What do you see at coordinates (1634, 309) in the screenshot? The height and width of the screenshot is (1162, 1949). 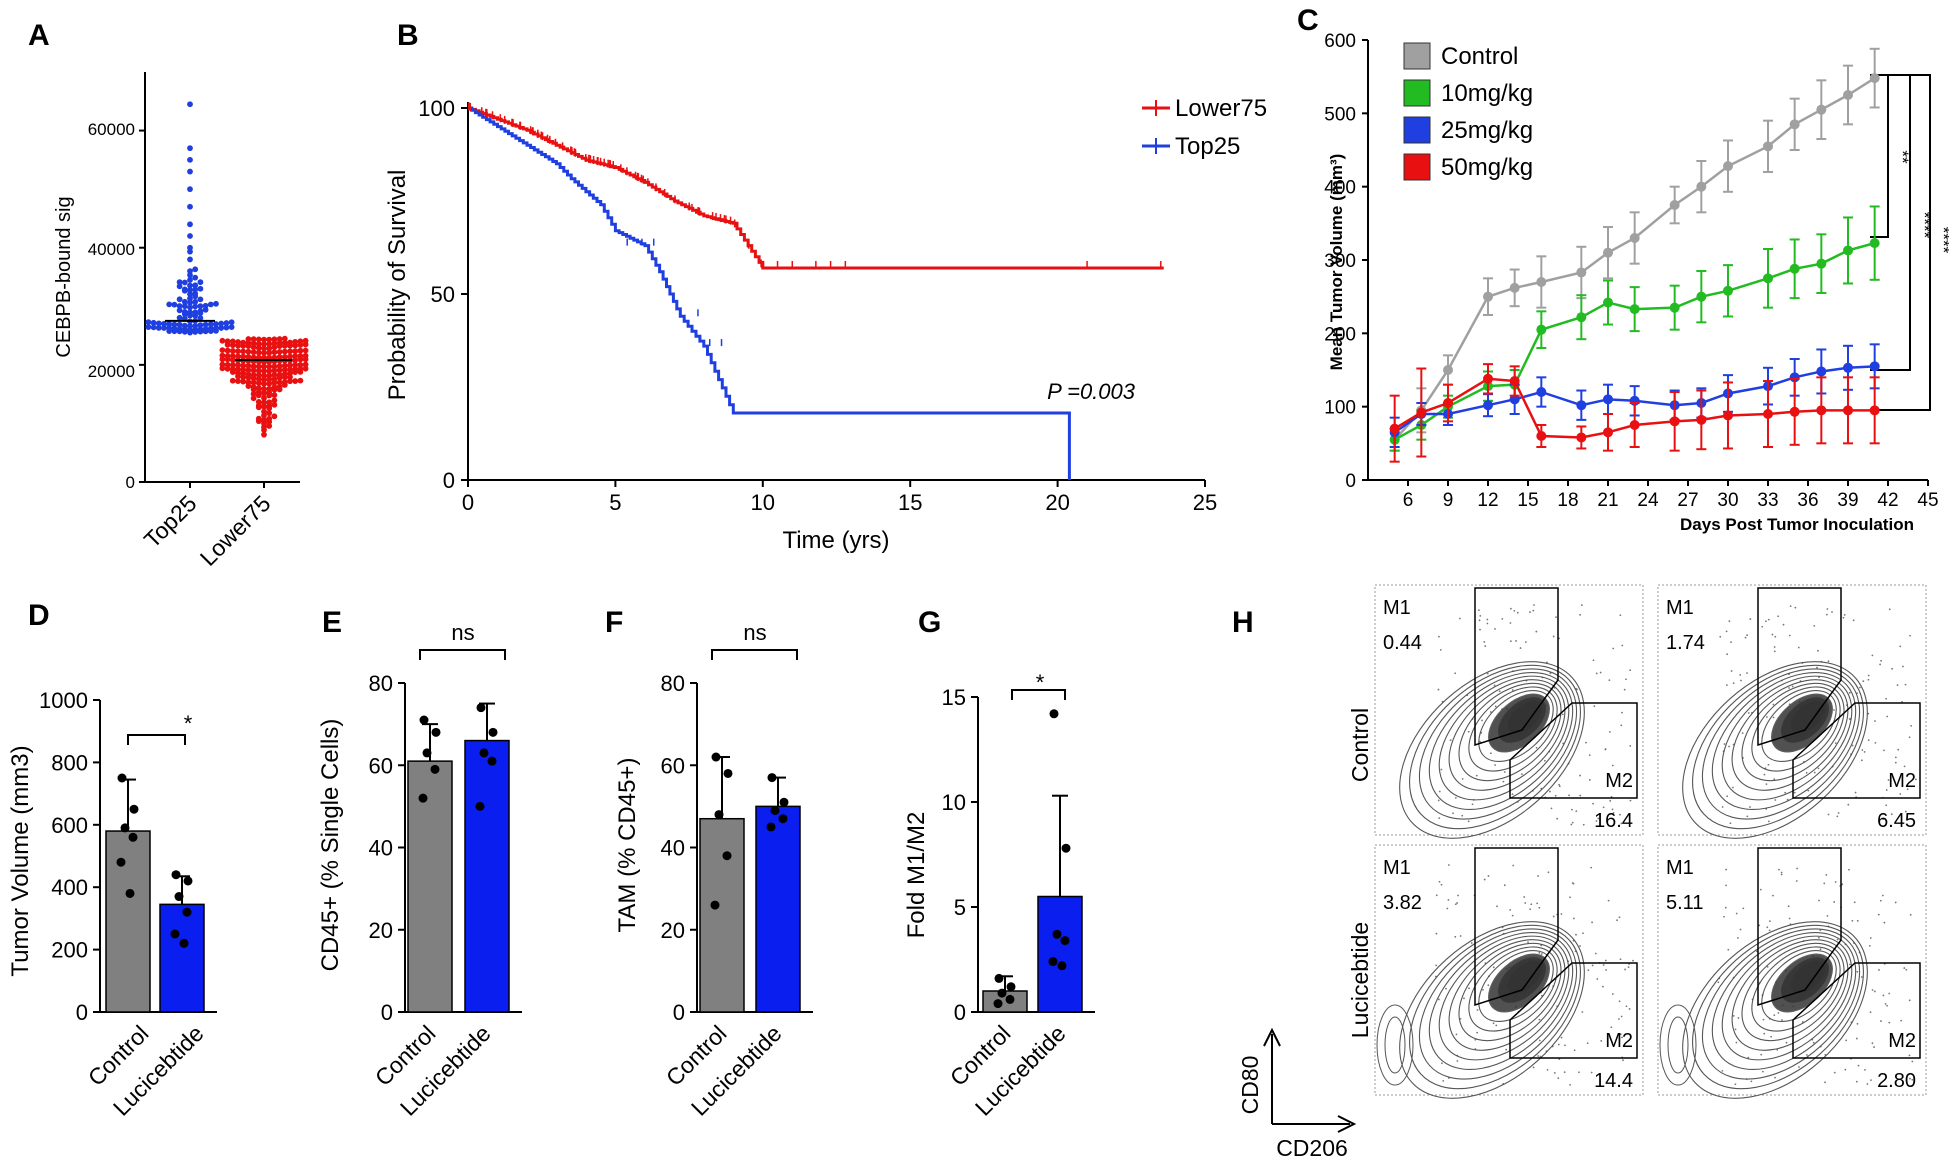 I see `c-point-10mgkg` at bounding box center [1634, 309].